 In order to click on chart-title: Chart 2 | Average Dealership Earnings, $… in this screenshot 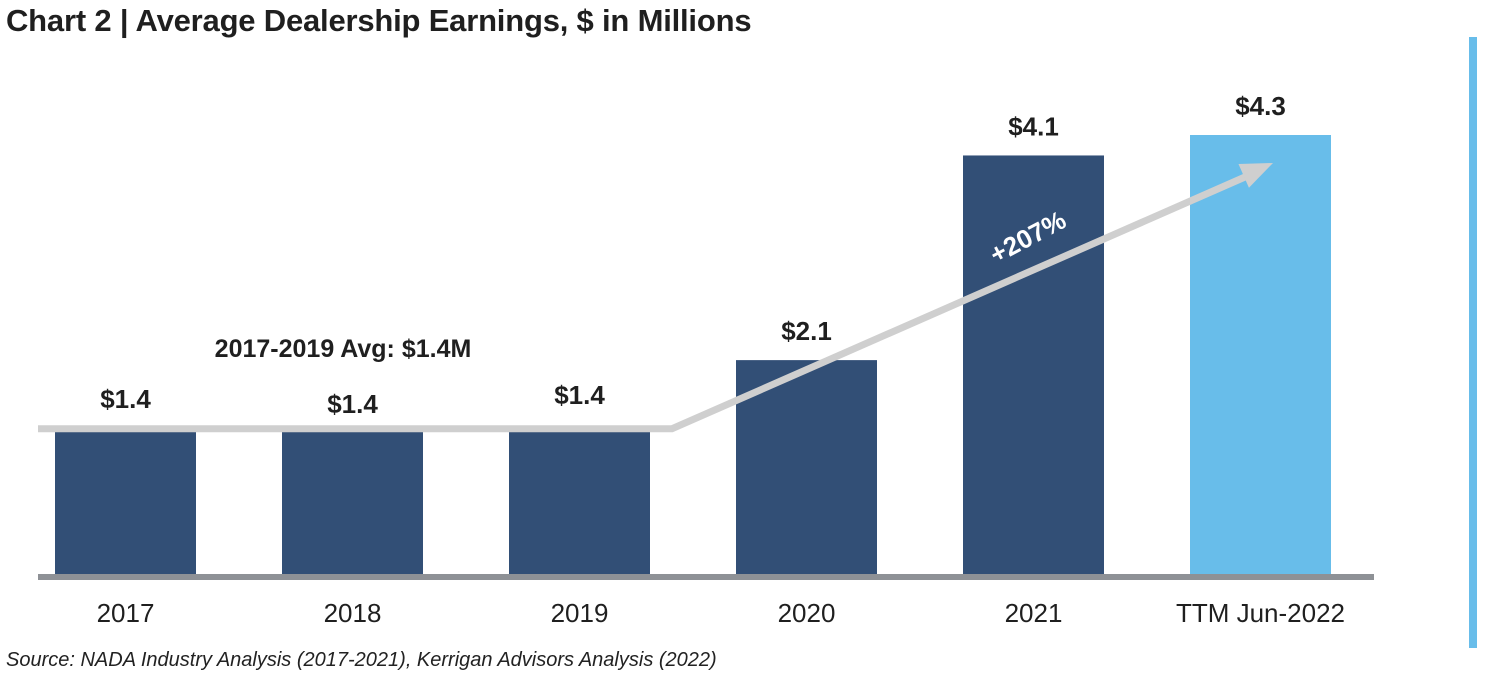, I will do `click(379, 20)`.